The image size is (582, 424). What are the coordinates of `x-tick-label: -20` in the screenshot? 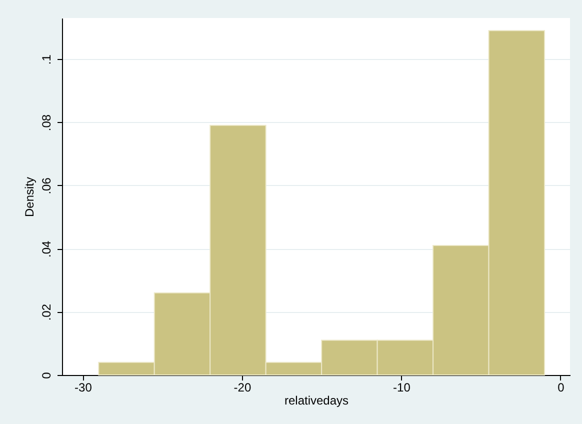 It's located at (243, 387).